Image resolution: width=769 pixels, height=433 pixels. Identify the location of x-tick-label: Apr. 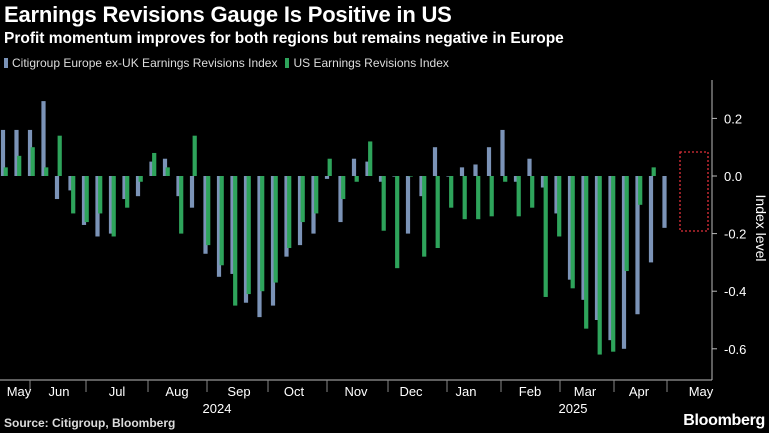
(639, 391).